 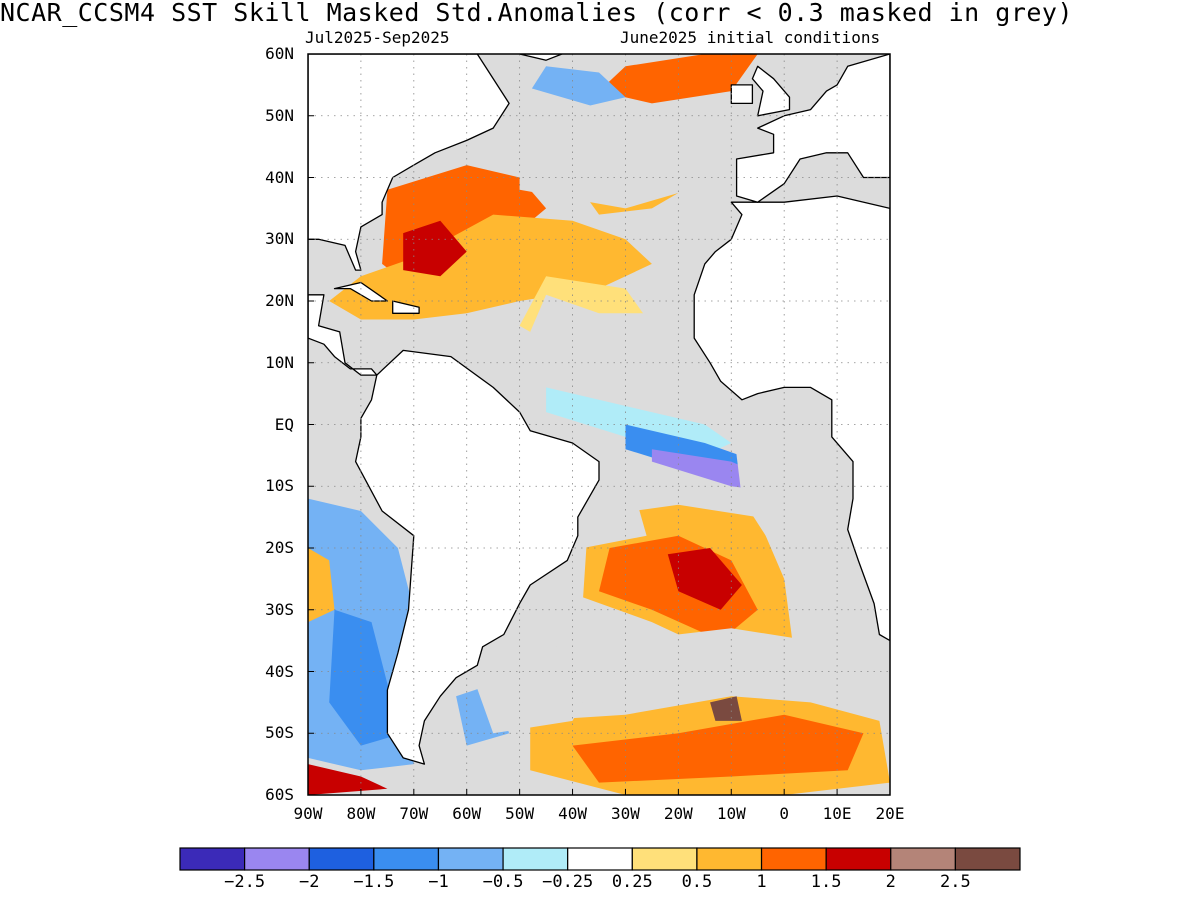 What do you see at coordinates (503, 882) in the screenshot?
I see `colorbar-label: −0.5` at bounding box center [503, 882].